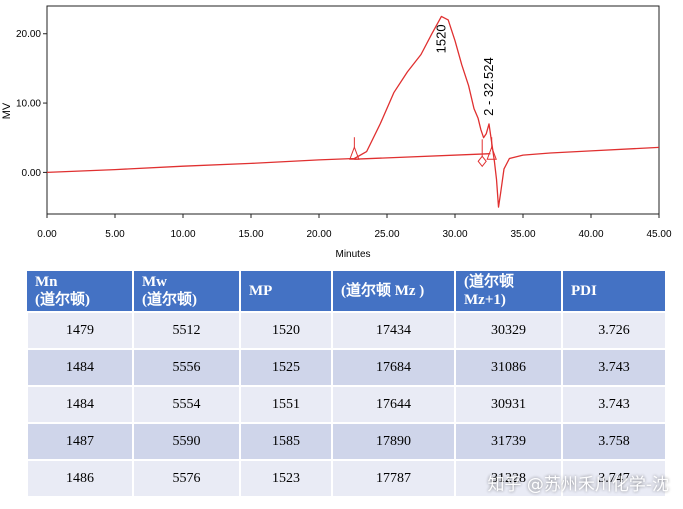 This screenshot has height=509, width=683. I want to click on cell-mw: 5590, so click(186, 441).